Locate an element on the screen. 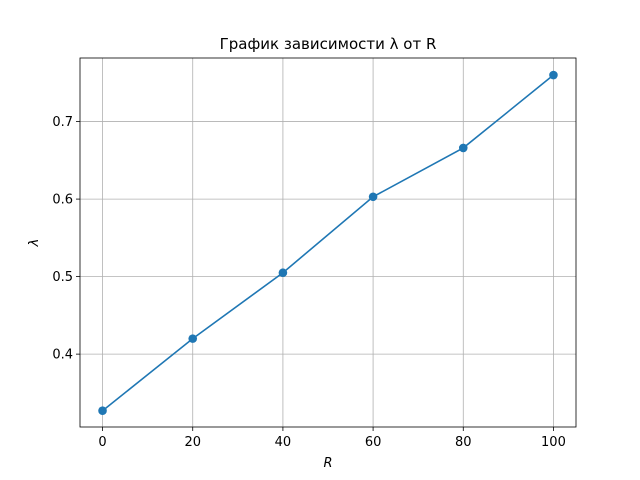  x-tick-label: 20 is located at coordinates (192, 442).